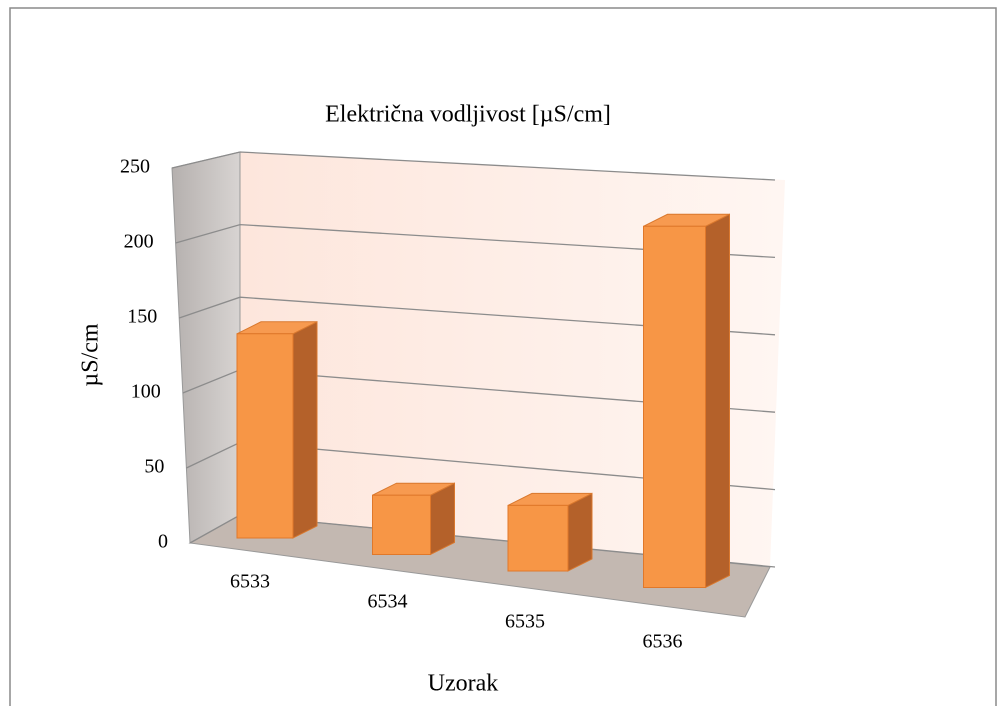  I want to click on x-tick-label: 6534, so click(388, 602).